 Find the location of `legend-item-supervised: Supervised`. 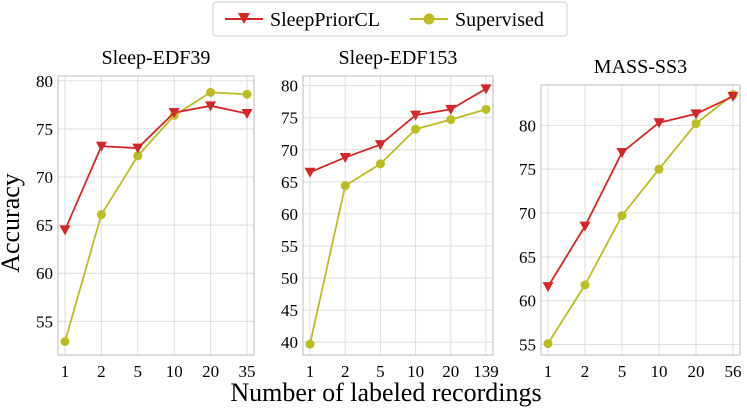

legend-item-supervised: Supervised is located at coordinates (477, 20).